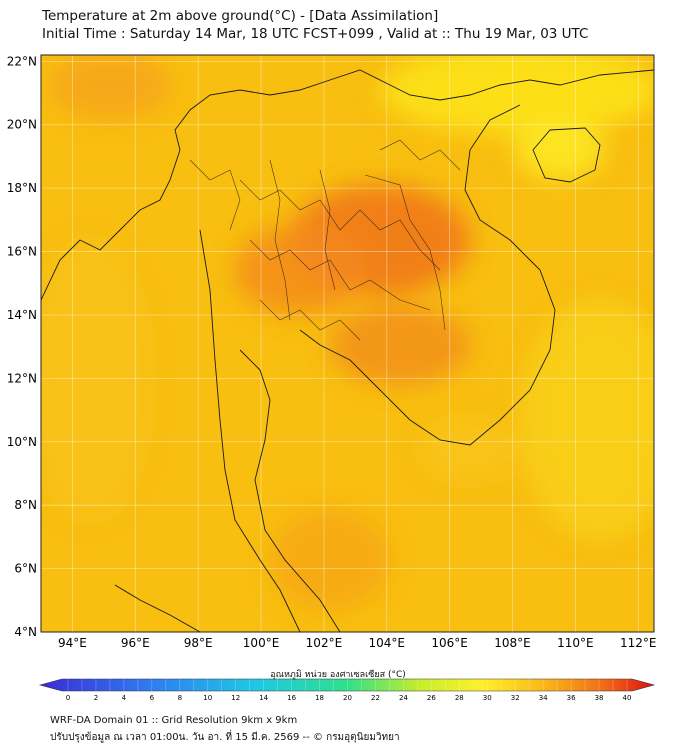 The height and width of the screenshot is (756, 676). I want to click on longitude-label: 102°E, so click(324, 643).